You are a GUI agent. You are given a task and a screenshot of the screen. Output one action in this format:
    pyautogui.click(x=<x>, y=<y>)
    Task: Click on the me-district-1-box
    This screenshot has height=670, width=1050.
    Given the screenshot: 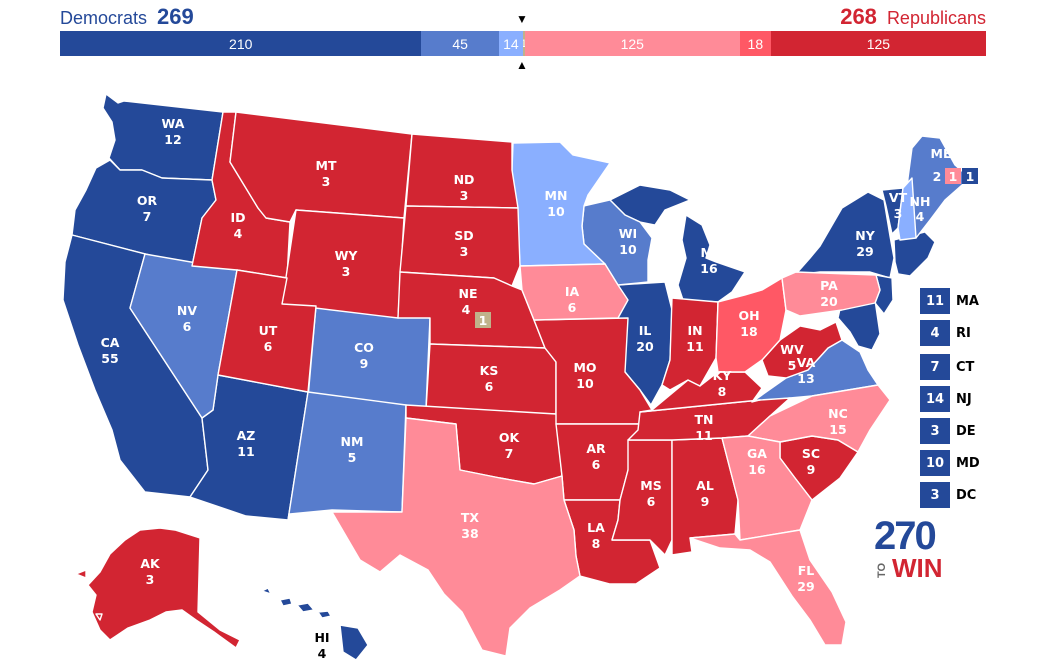 What is the action you would take?
    pyautogui.click(x=953, y=176)
    